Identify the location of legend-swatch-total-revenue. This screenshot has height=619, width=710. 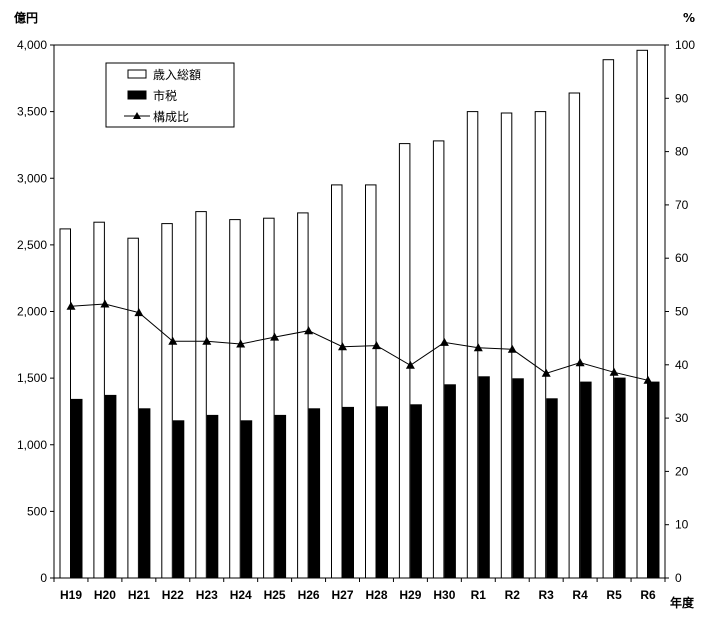
(137, 74).